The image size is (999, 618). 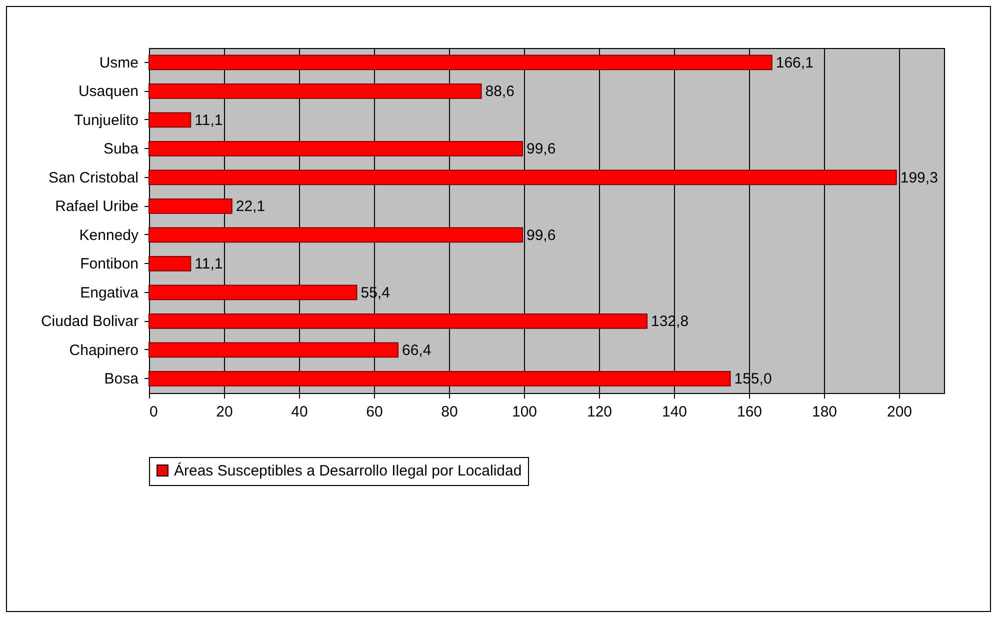 What do you see at coordinates (795, 63) in the screenshot?
I see `data-label: 166,1` at bounding box center [795, 63].